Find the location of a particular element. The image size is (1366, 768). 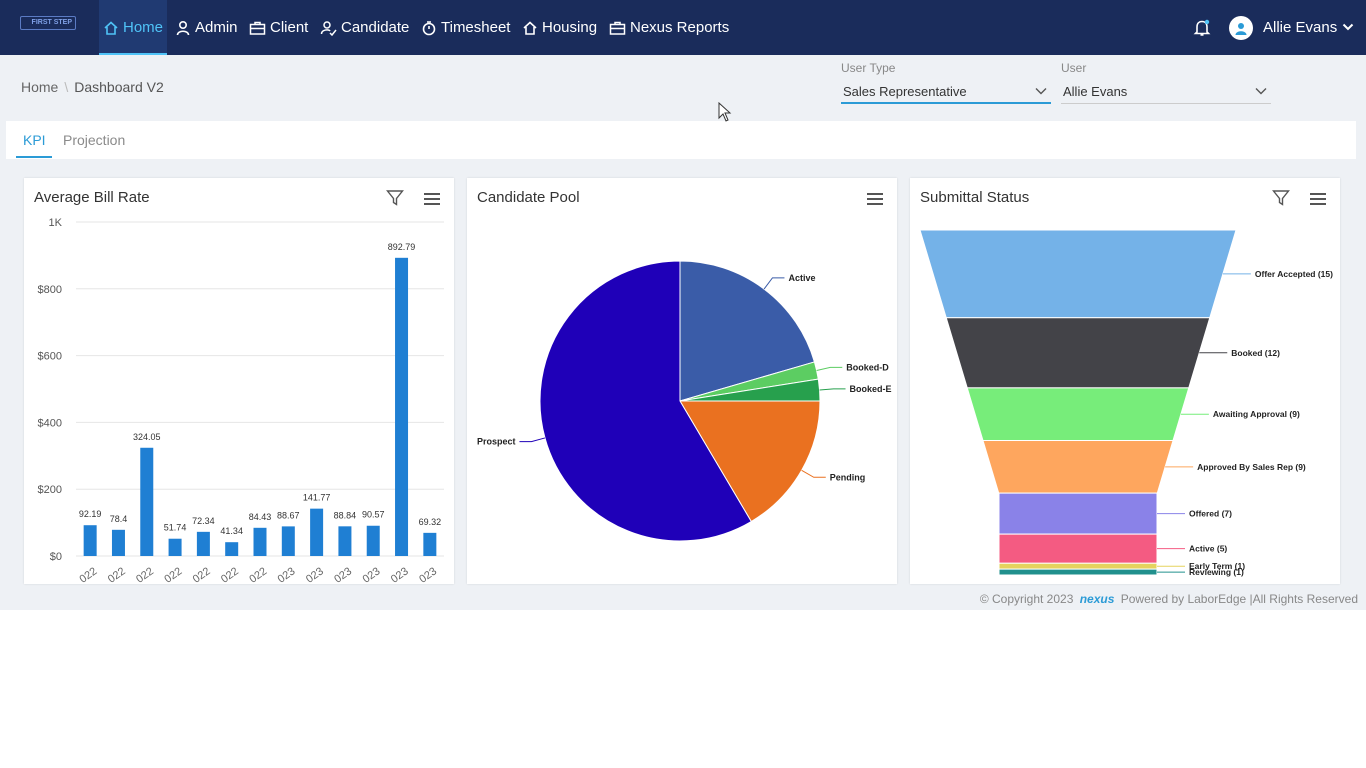

user-filter: User Allie Evans is located at coordinates (1166, 82).